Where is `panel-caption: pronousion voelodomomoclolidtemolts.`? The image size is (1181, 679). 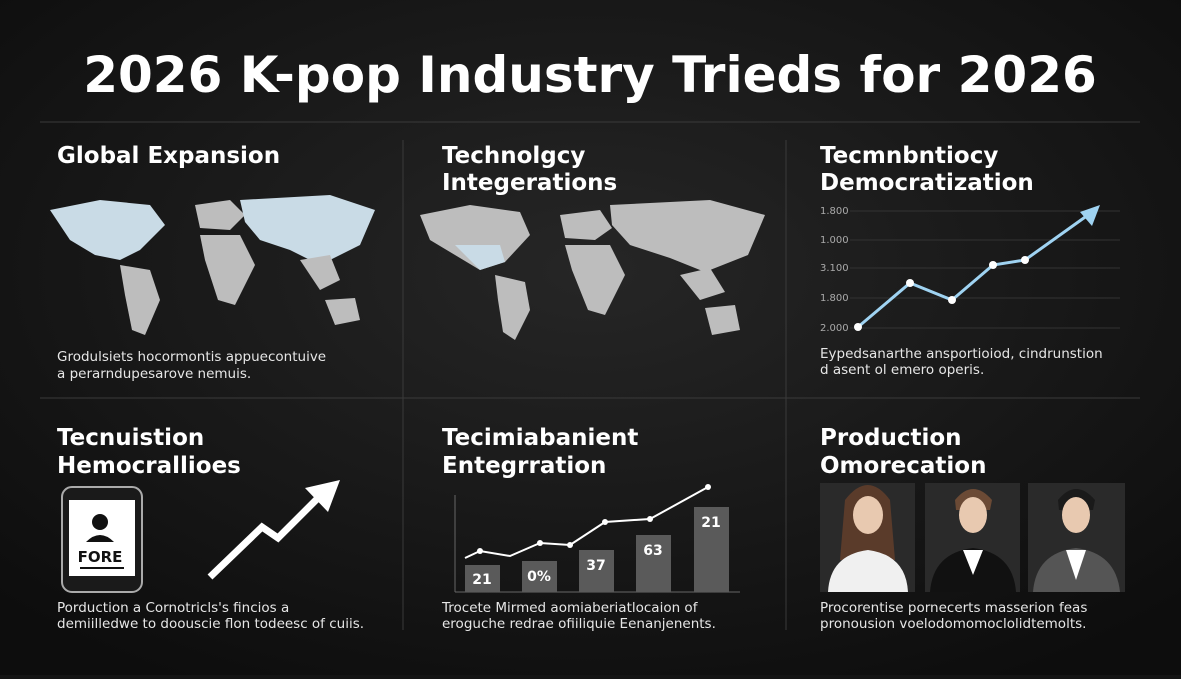 panel-caption: pronousion voelodomomoclolidtemolts. is located at coordinates (953, 624).